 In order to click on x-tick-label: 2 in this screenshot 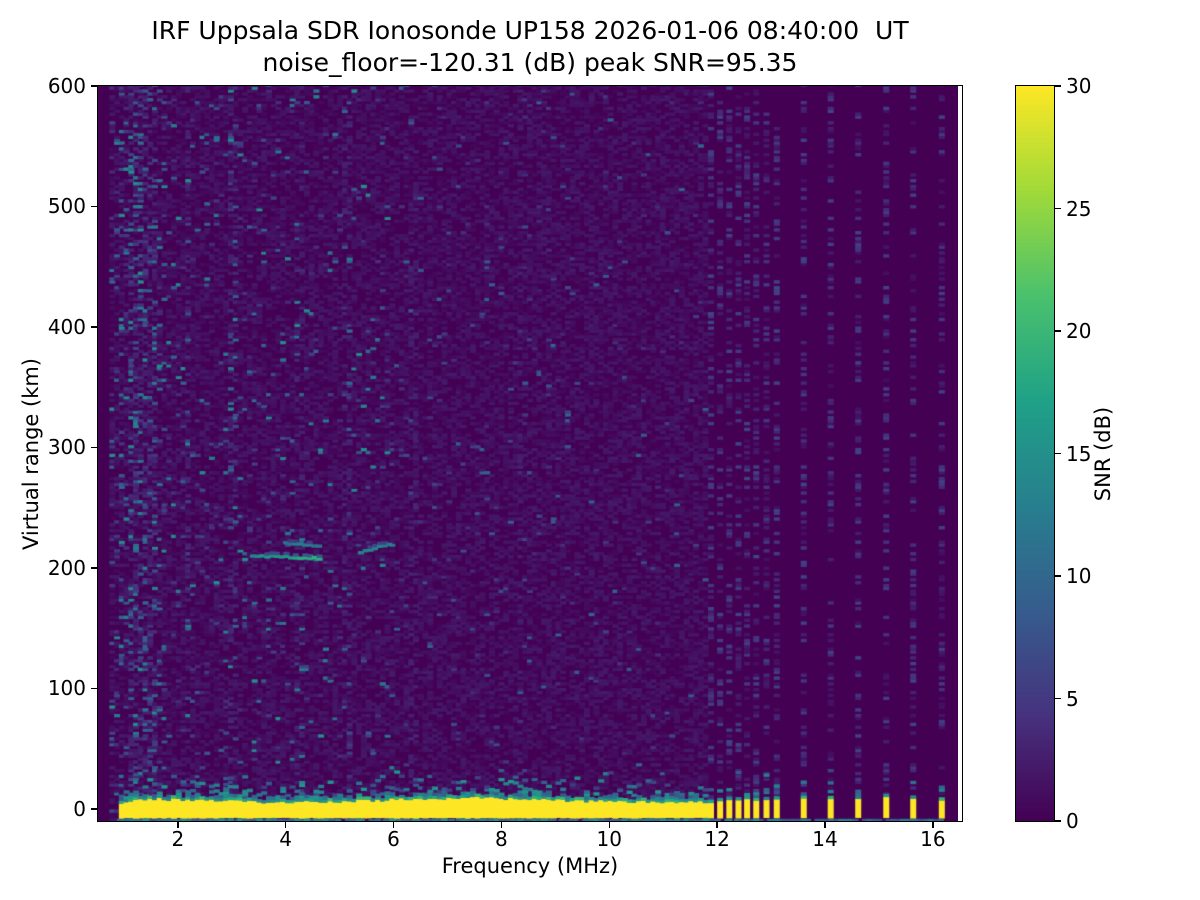, I will do `click(178, 839)`.